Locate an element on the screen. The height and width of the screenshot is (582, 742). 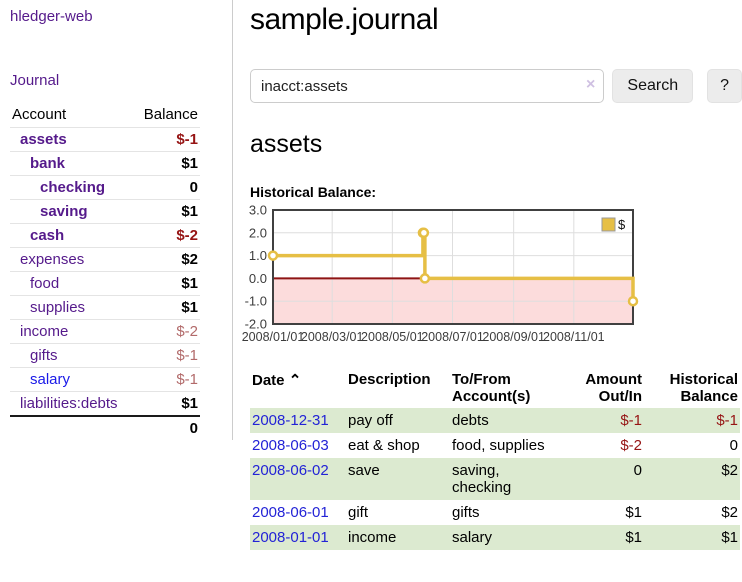
account-row: supplies $1 is located at coordinates (105, 307).